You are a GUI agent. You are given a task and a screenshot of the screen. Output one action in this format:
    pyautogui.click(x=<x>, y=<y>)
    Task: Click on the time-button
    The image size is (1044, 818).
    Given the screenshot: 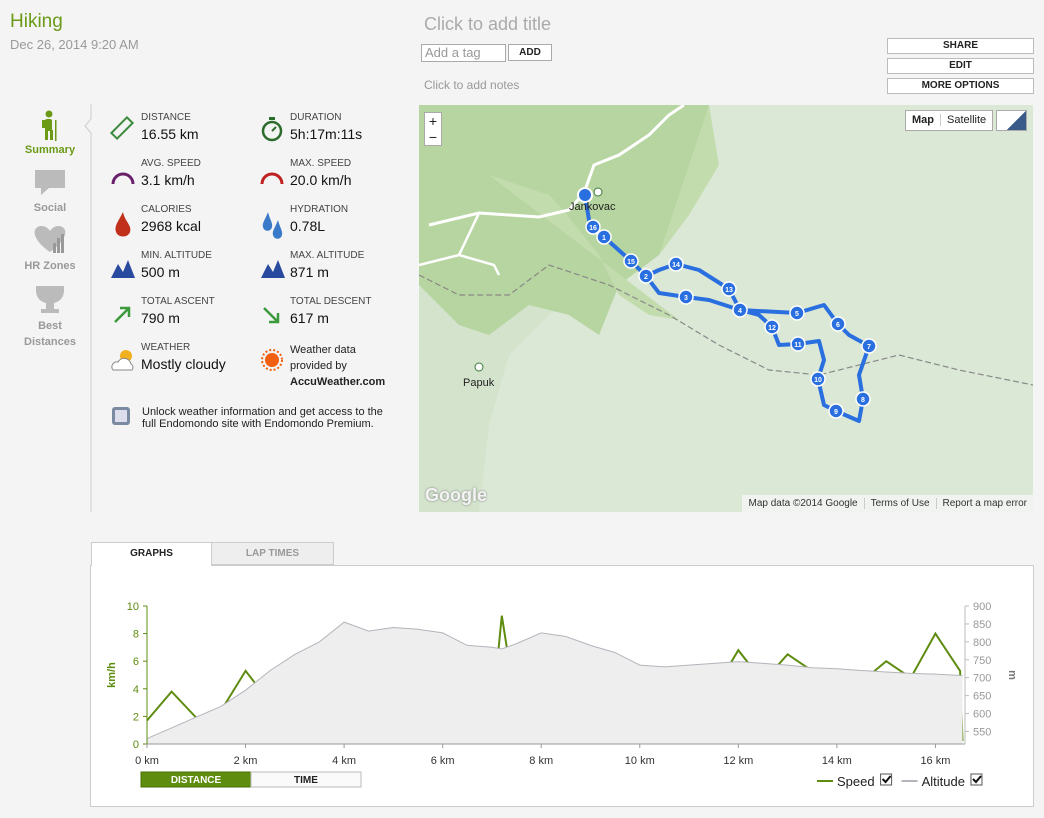 What is the action you would take?
    pyautogui.click(x=306, y=779)
    